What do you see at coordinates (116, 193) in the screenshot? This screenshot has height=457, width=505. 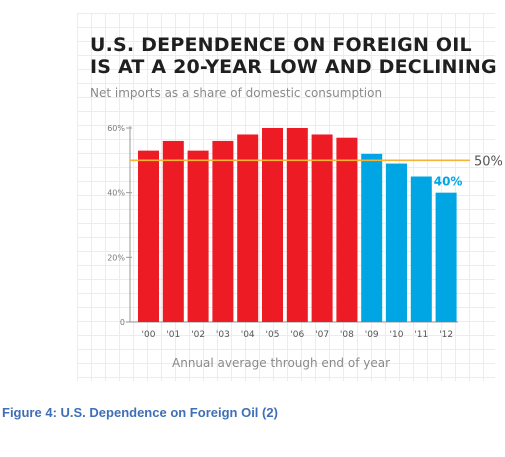 I see `y-tick-label: 40%` at bounding box center [116, 193].